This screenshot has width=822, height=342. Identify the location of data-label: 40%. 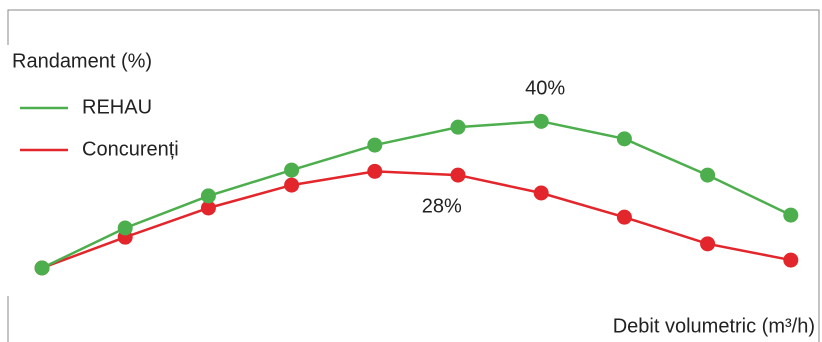
(545, 89).